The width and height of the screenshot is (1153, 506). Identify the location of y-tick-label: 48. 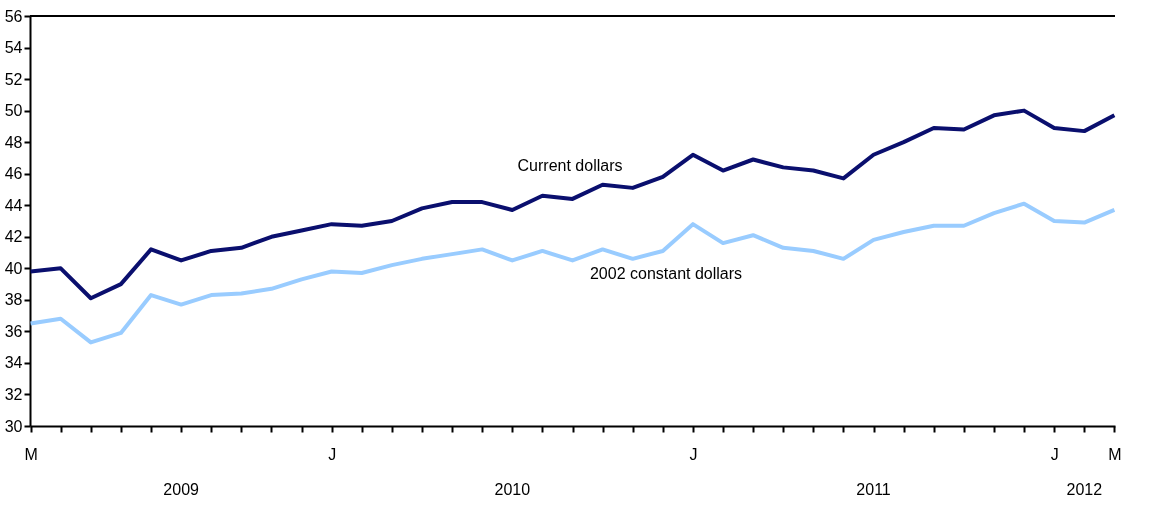
(13, 142).